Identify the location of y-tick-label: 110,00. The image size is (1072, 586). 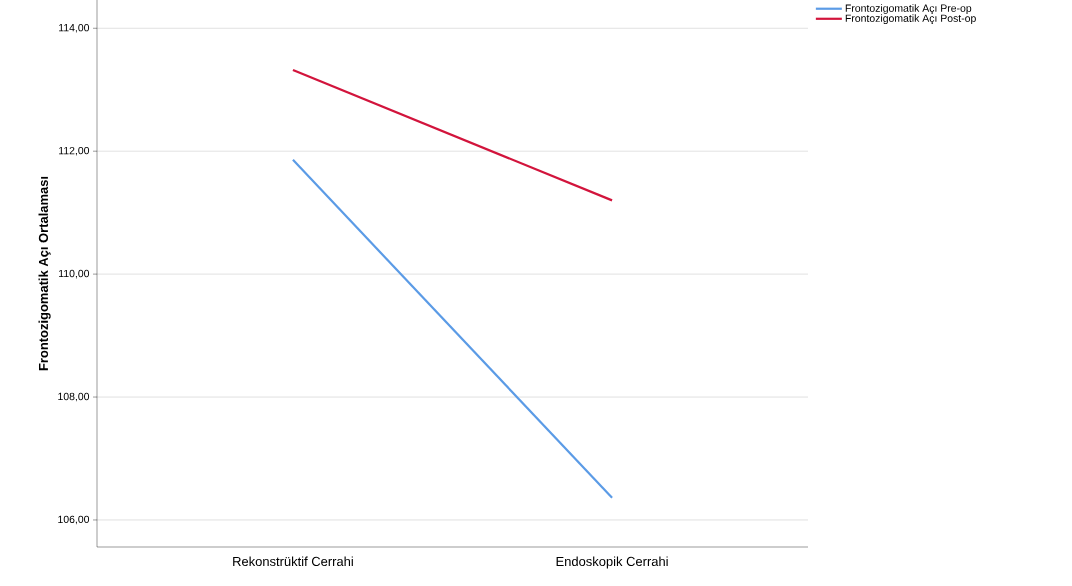
(74, 274).